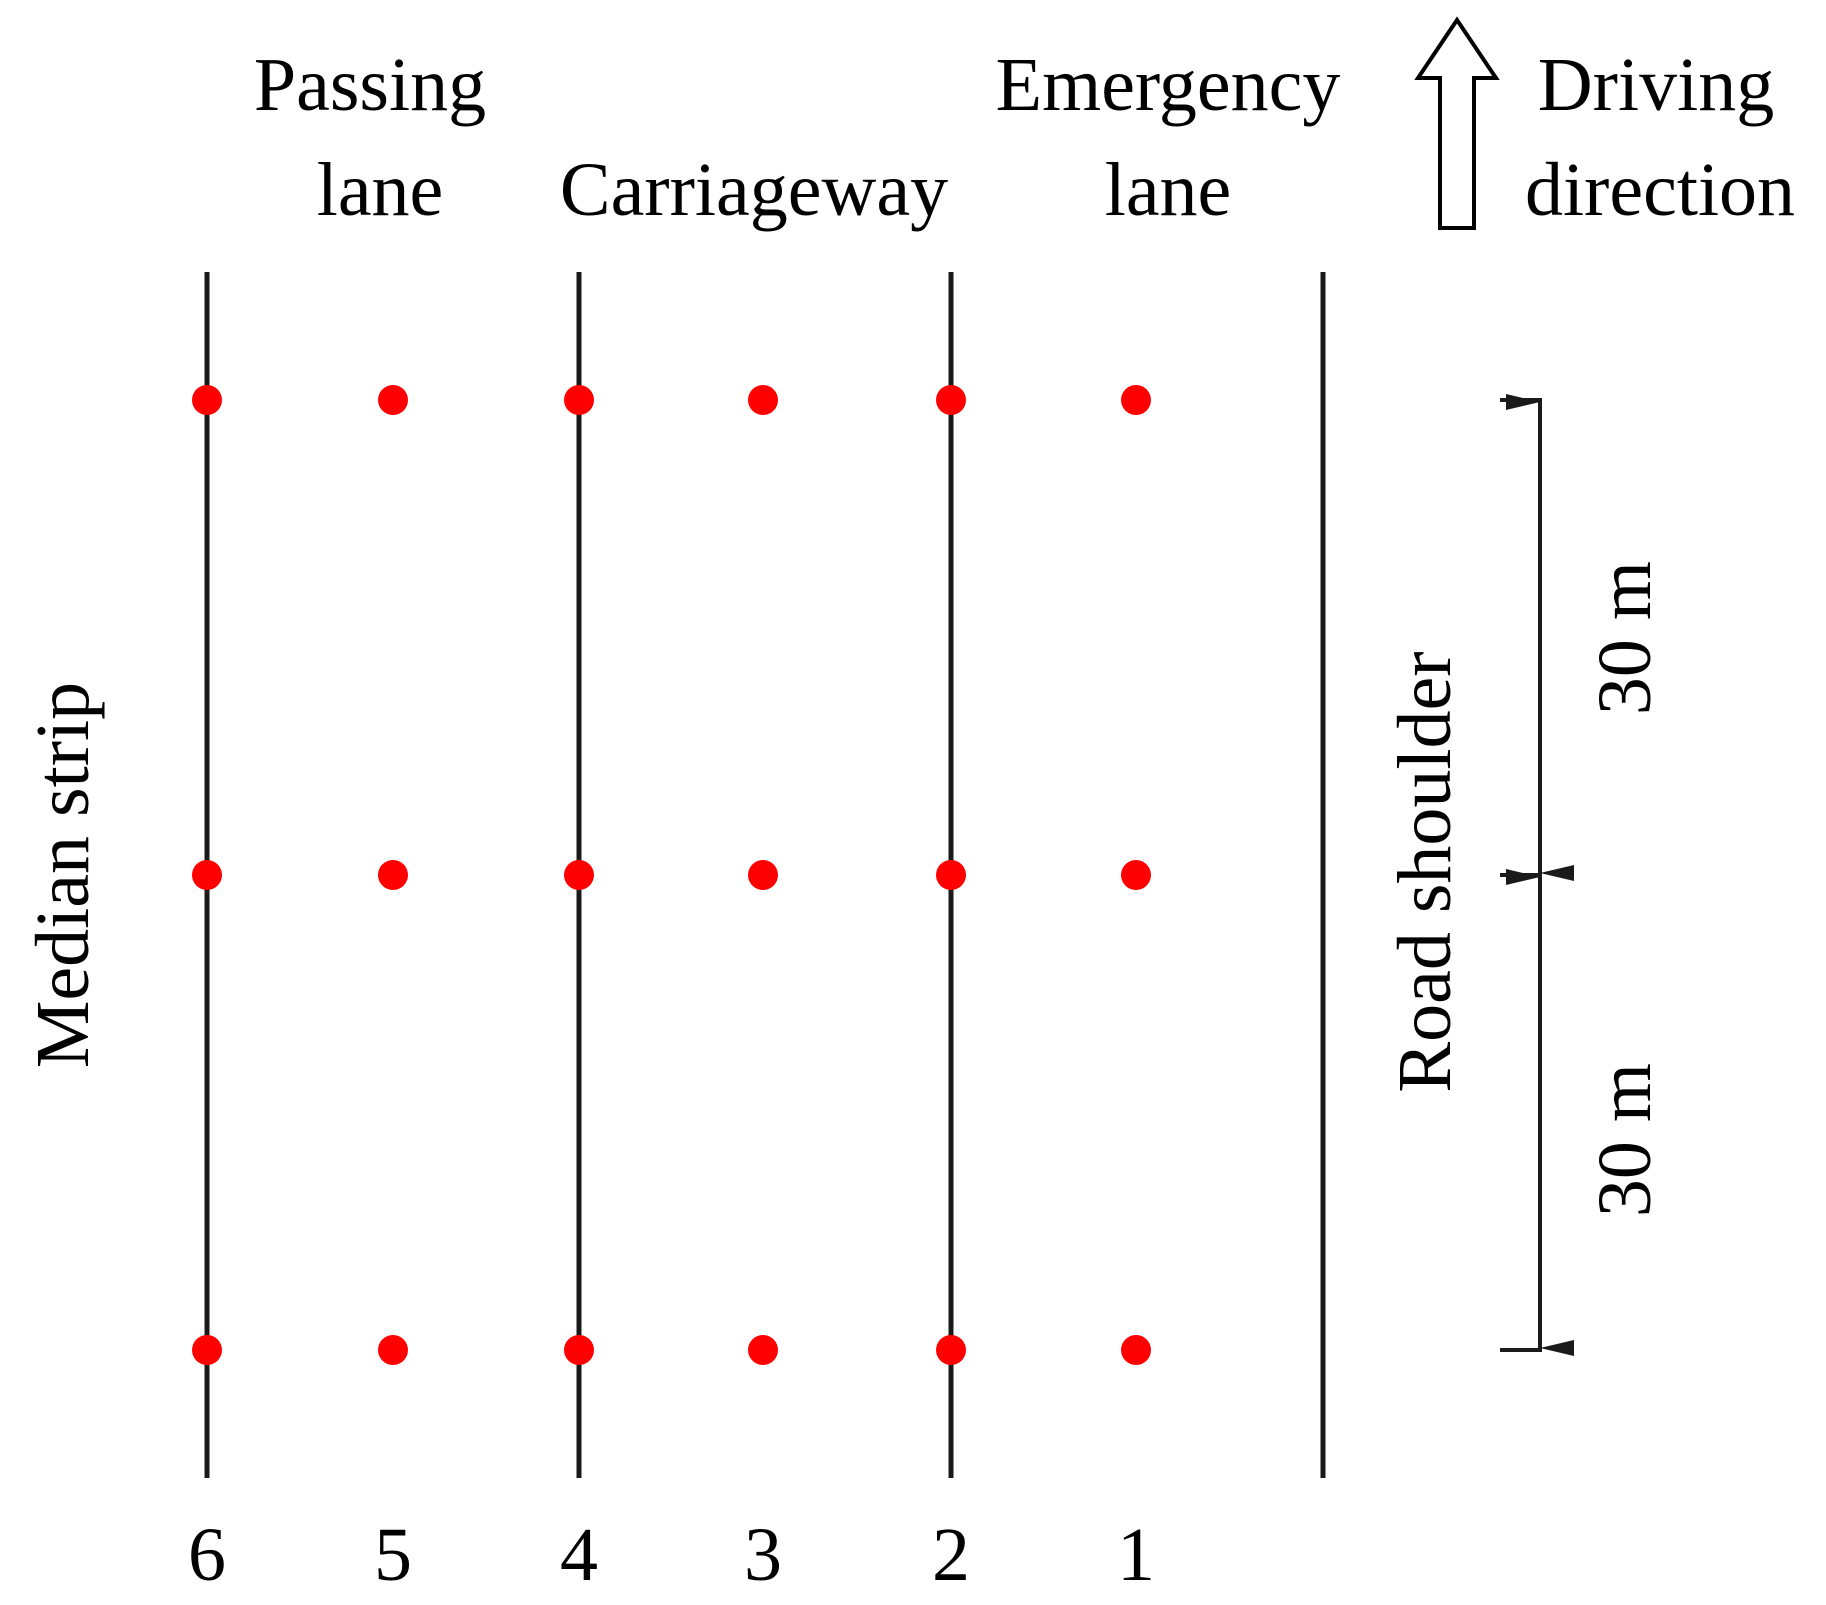 This screenshot has width=1826, height=1605. I want to click on carriageway-label: Carriageway, so click(754, 190).